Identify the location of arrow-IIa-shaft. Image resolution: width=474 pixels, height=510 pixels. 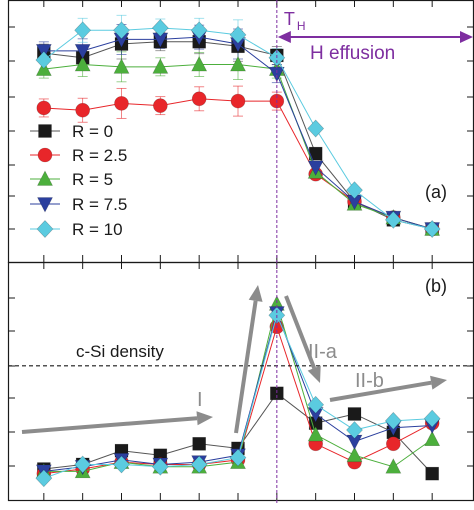
(300, 332).